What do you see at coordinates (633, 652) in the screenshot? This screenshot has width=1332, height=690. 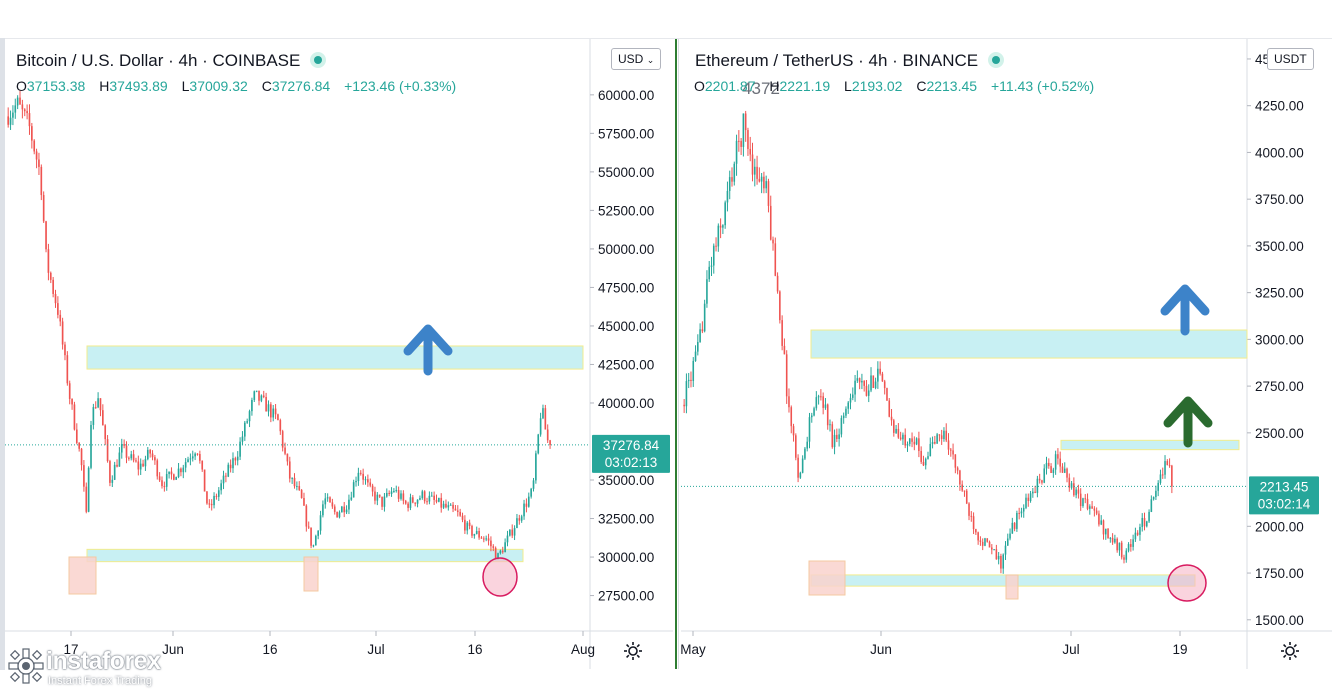 I see `btc-settings-gear-icon` at bounding box center [633, 652].